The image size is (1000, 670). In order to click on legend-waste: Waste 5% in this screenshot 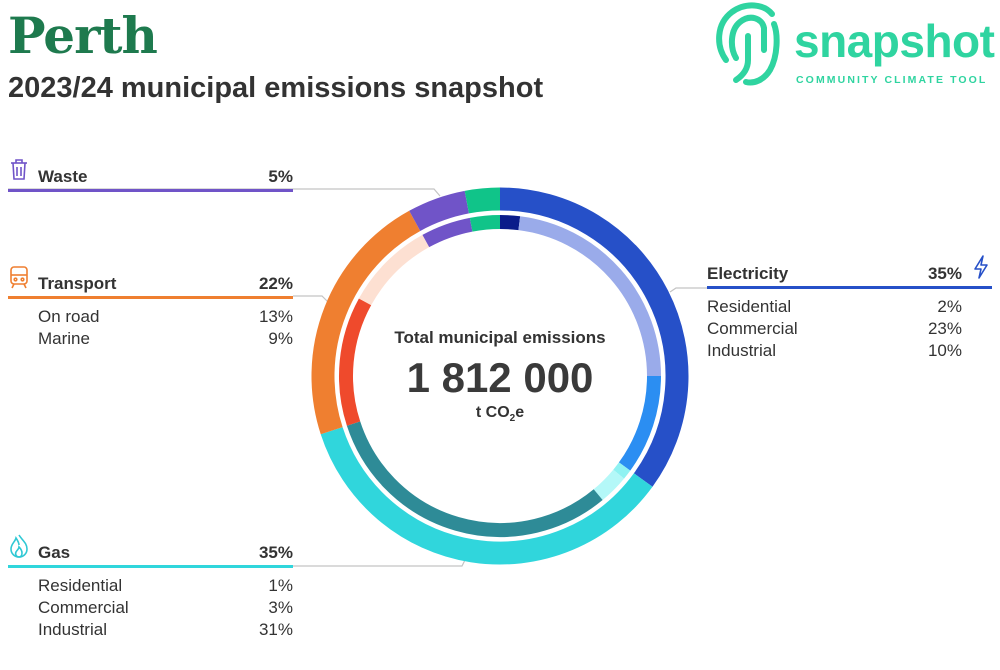, I will do `click(150, 175)`.